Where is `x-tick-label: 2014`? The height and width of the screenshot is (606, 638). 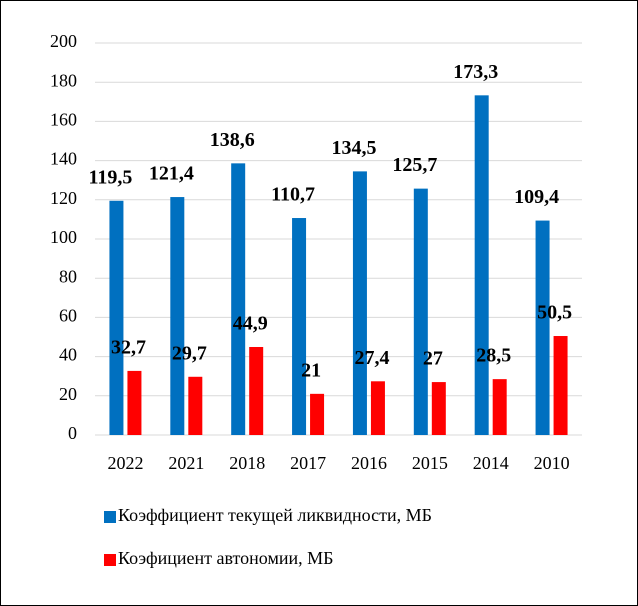 x-tick-label: 2014 is located at coordinates (491, 463).